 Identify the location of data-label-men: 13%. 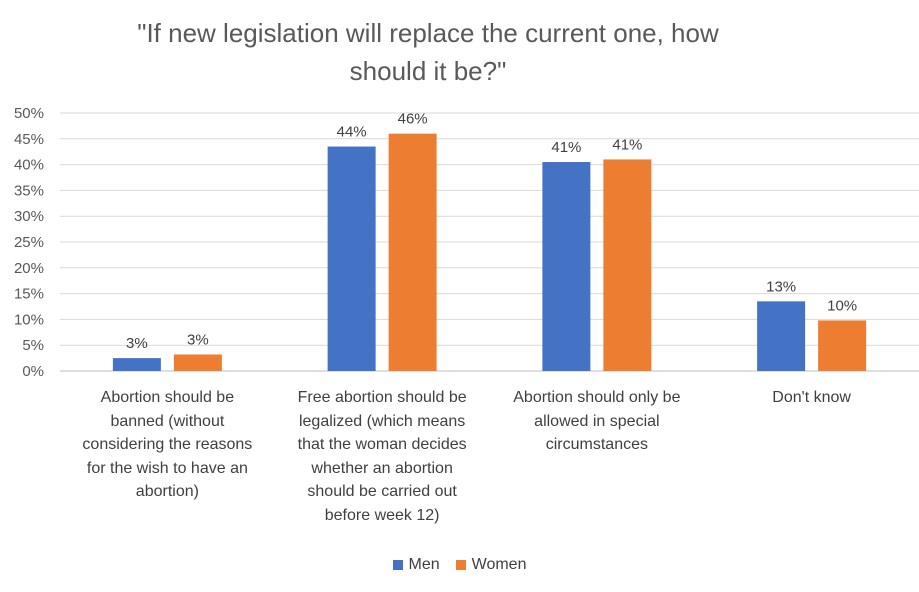
(781, 286).